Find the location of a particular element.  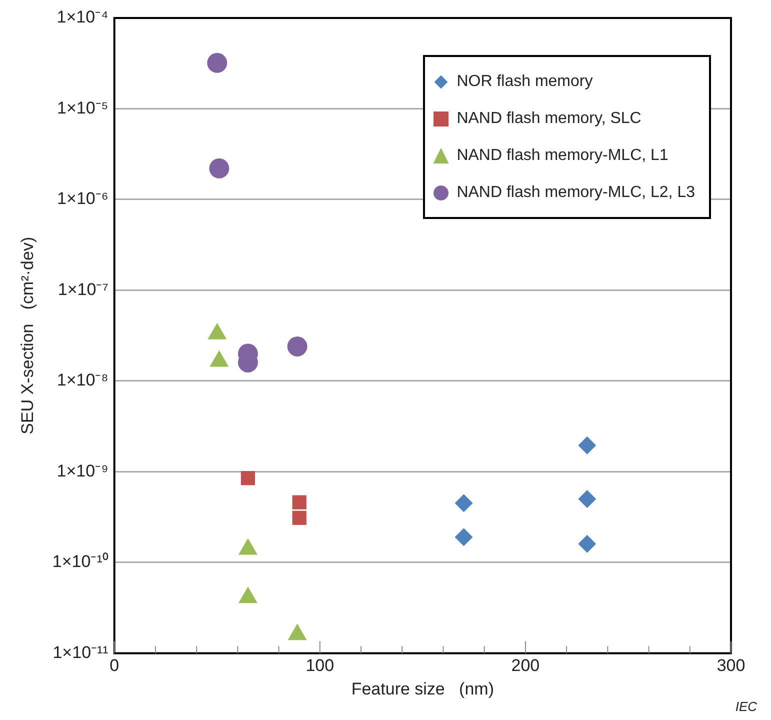

x-tick-label: 0 is located at coordinates (115, 666).